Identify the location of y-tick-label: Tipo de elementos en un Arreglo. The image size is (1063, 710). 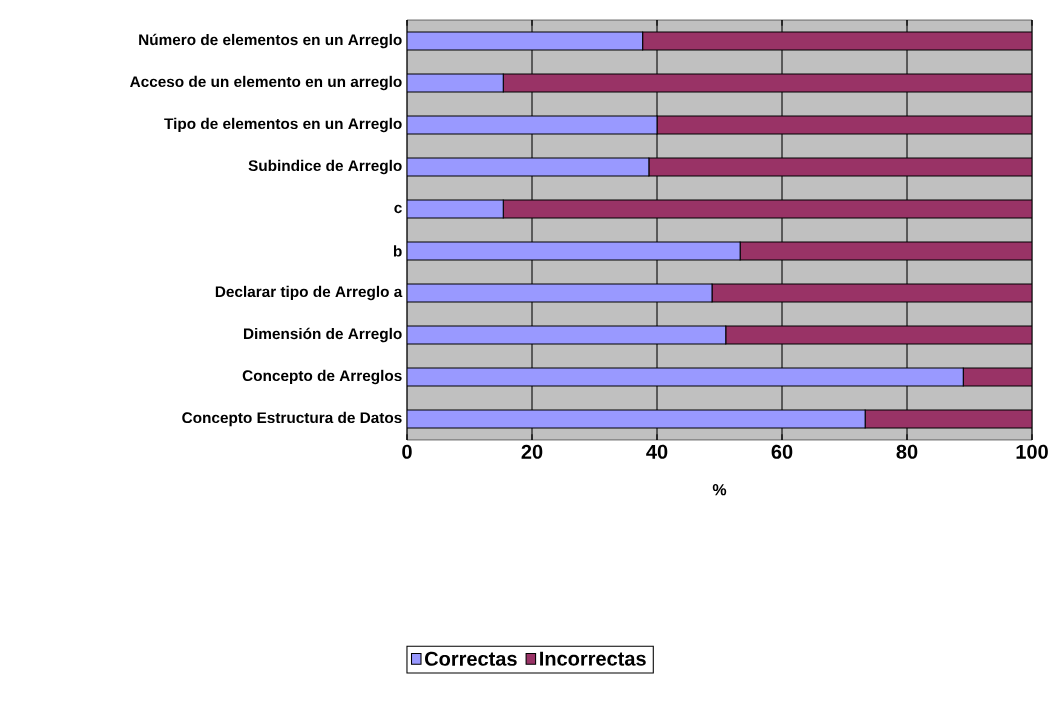
(283, 125).